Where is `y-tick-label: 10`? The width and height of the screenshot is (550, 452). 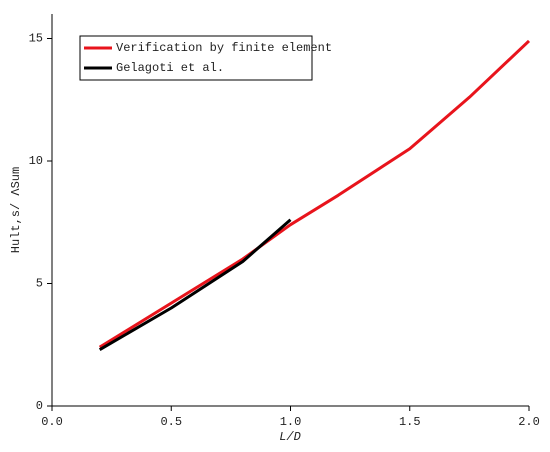
y-tick-label: 10 is located at coordinates (36, 161).